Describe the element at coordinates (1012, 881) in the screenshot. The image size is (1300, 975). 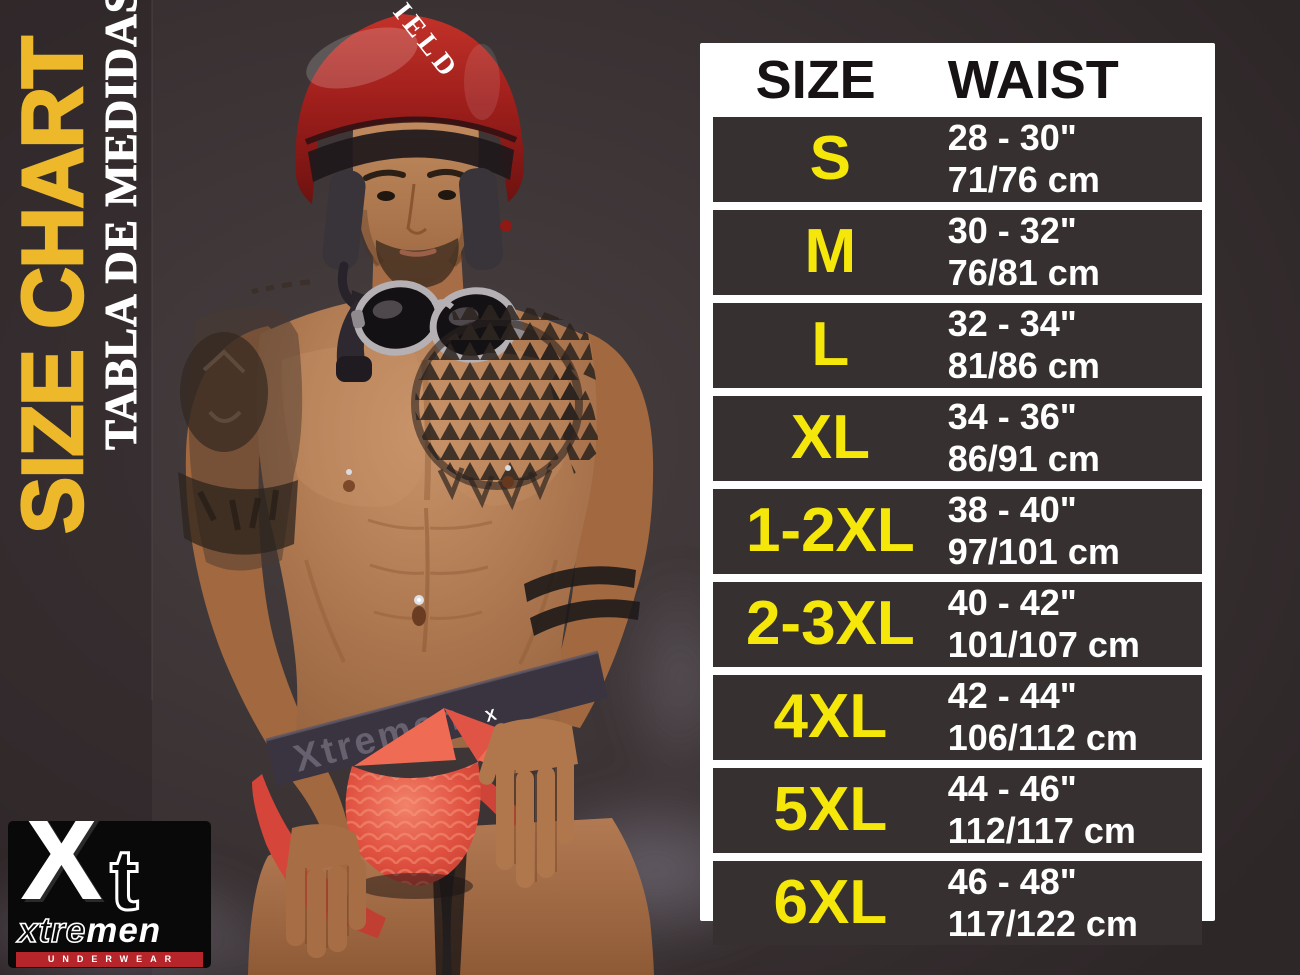
I see `waist-inches: 46 - 48"` at that location.